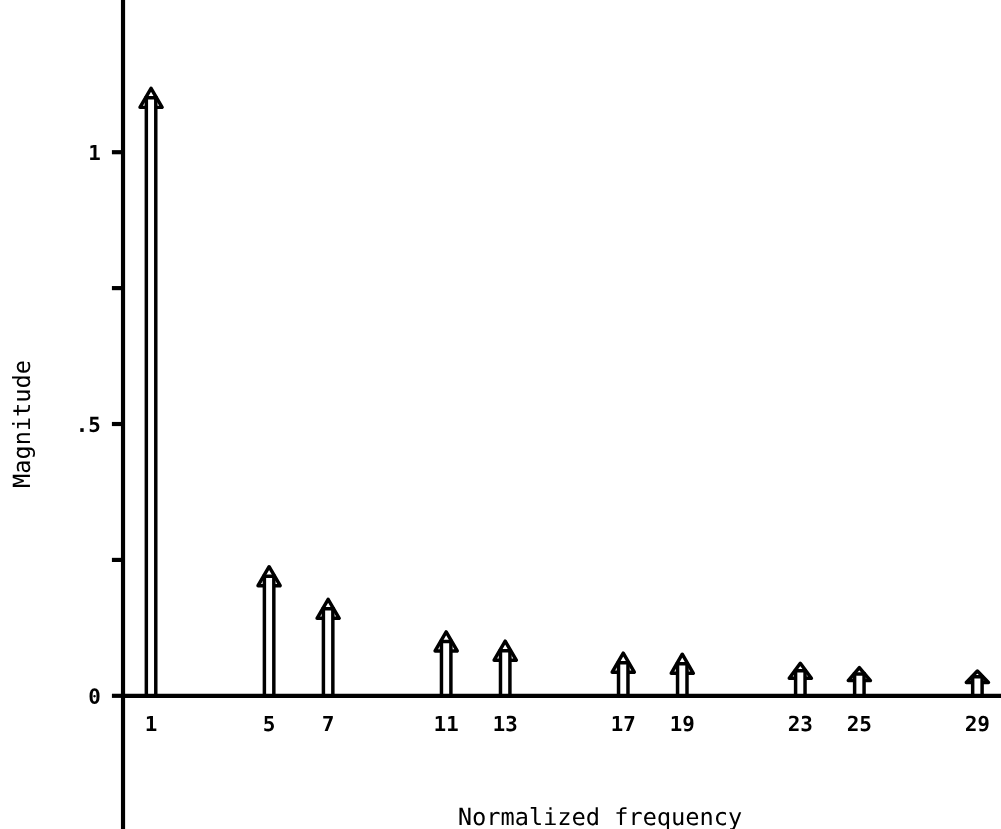  Describe the element at coordinates (24, 424) in the screenshot. I see `y-axis-title: Magnitude` at that location.